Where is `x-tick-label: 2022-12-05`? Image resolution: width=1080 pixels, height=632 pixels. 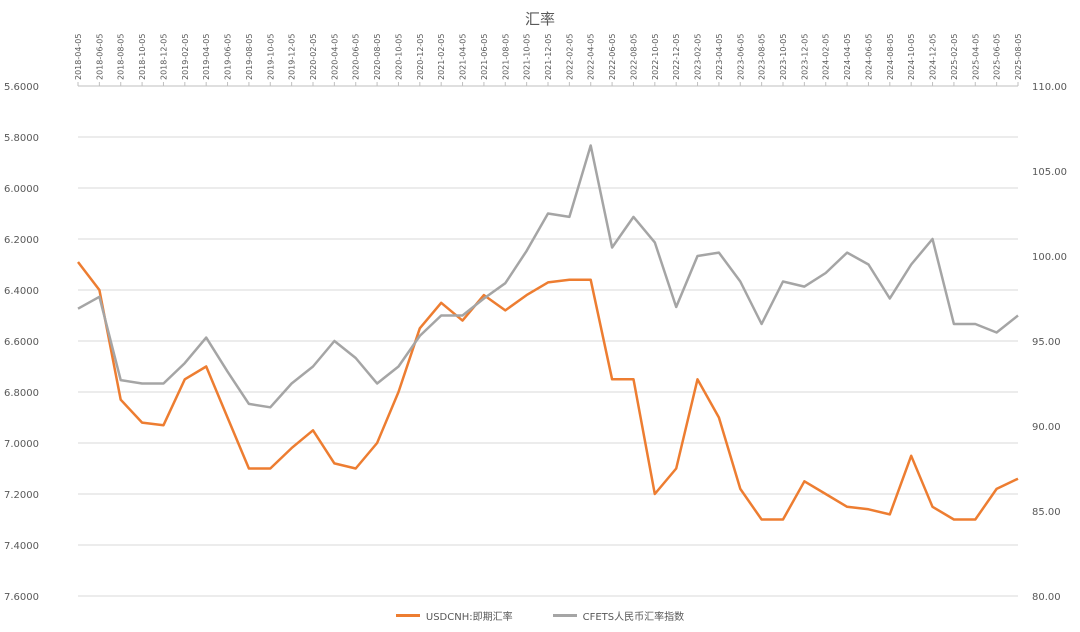 x-tick-label: 2022-12-05 is located at coordinates (676, 57).